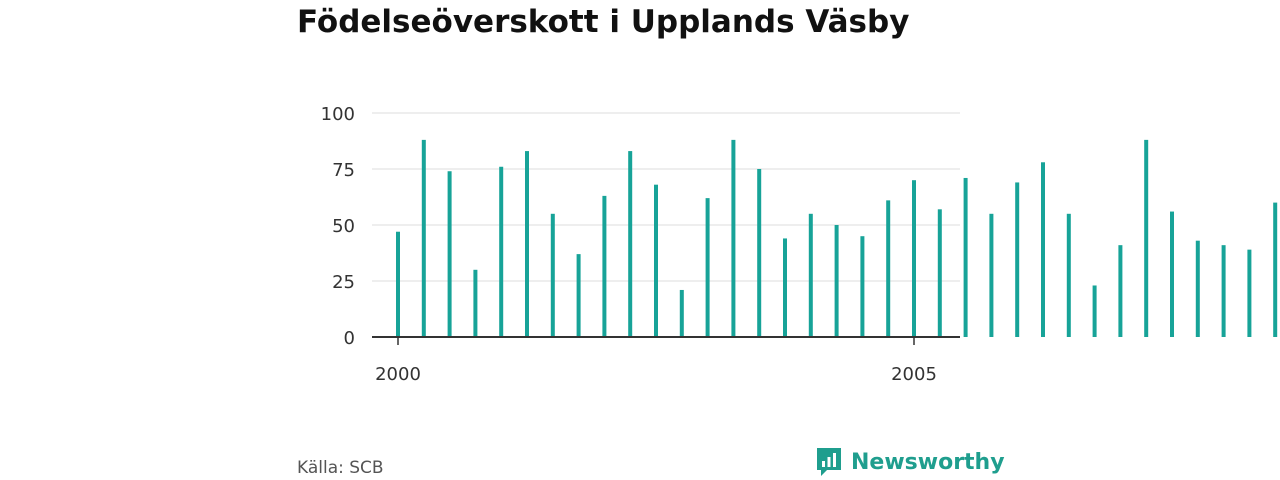 The height and width of the screenshot is (480, 1280). Describe the element at coordinates (343, 170) in the screenshot. I see `y-tick-label: 75` at that location.